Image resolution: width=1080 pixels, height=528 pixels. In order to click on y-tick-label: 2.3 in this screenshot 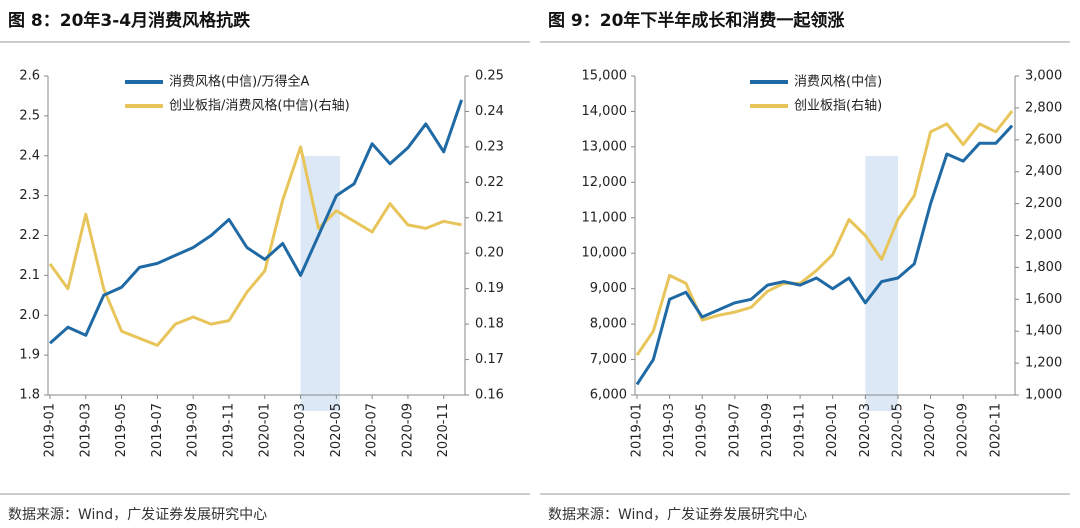, I will do `click(29, 195)`.